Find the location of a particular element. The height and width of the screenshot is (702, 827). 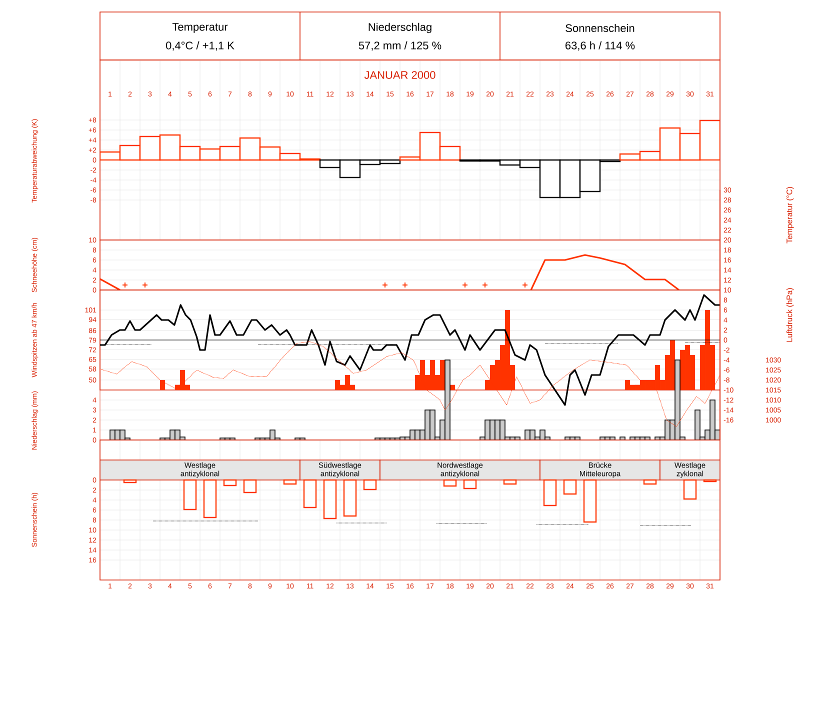

text: JANUAR 2000 is located at coordinates (400, 75).